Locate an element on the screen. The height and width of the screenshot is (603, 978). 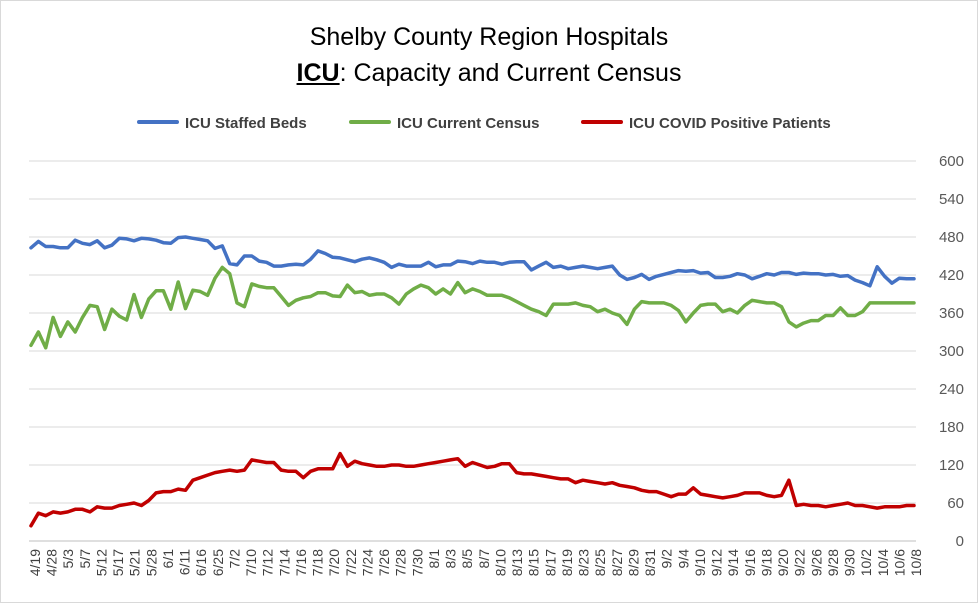
chart-subtitle-rest: : Capacity and Current Census is located at coordinates (510, 73).